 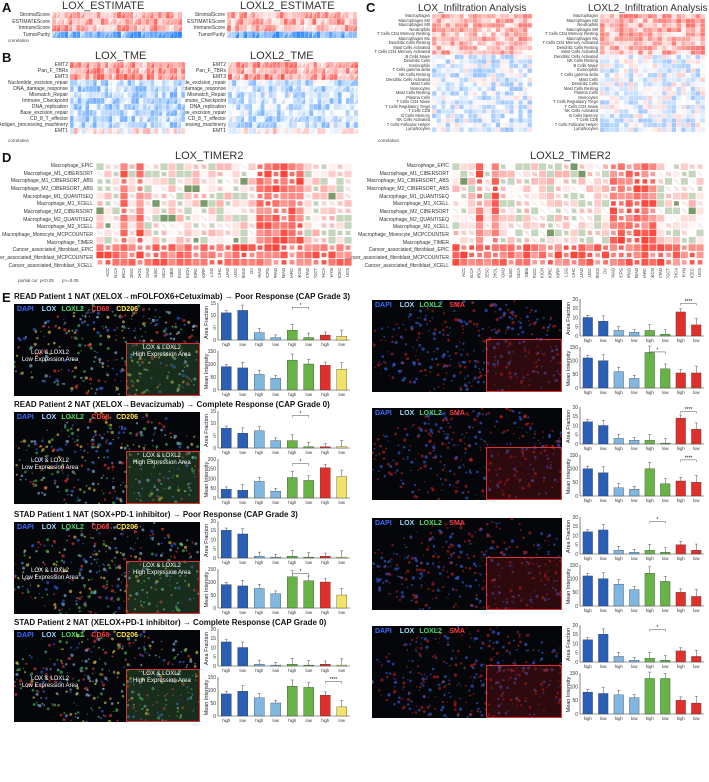 I want to click on y-tick-label: 15, so click(x=575, y=635).